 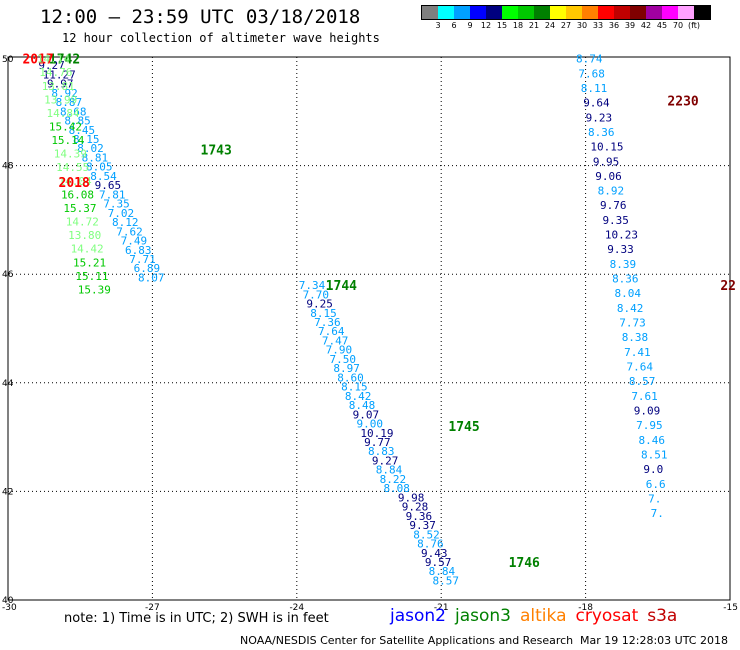 What do you see at coordinates (152, 608) in the screenshot?
I see `x-tick-label: -27` at bounding box center [152, 608].